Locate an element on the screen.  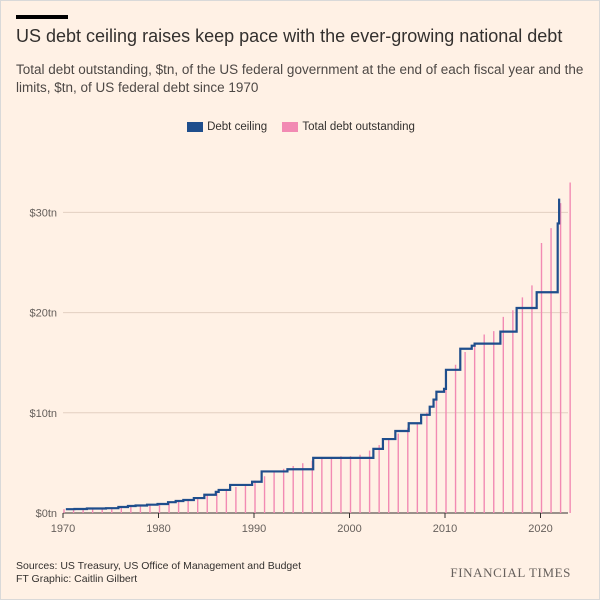
legend-item-ceiling: Debt ceiling is located at coordinates (227, 127).